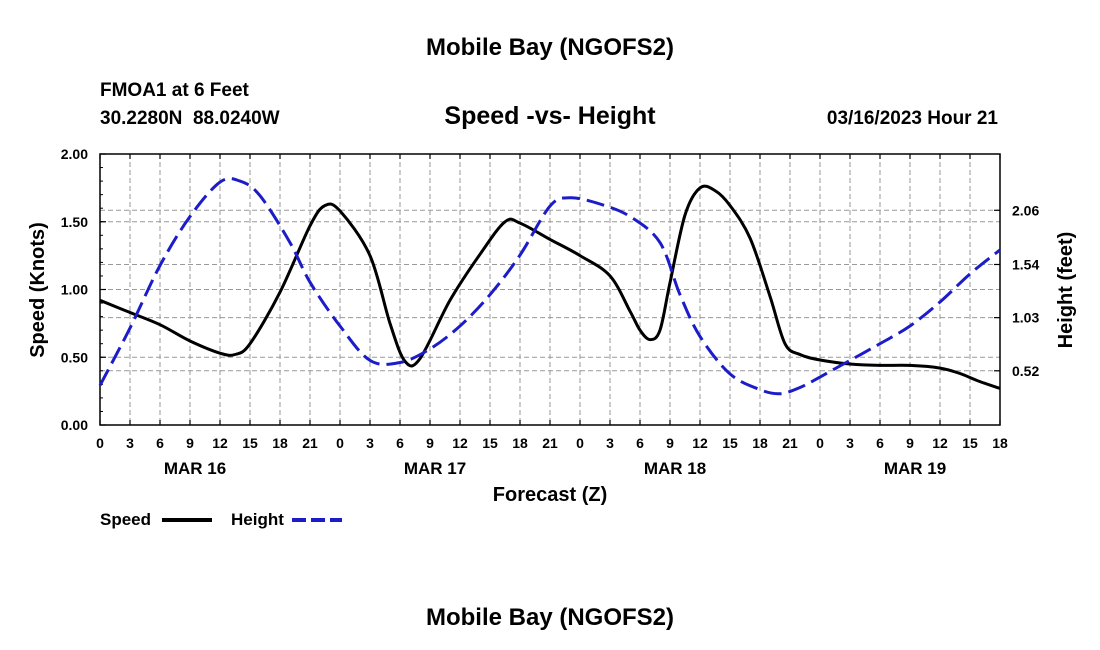 This screenshot has height=650, width=1100. I want to click on chart-main-title: Mobile Bay (NGOFS2), so click(550, 47).